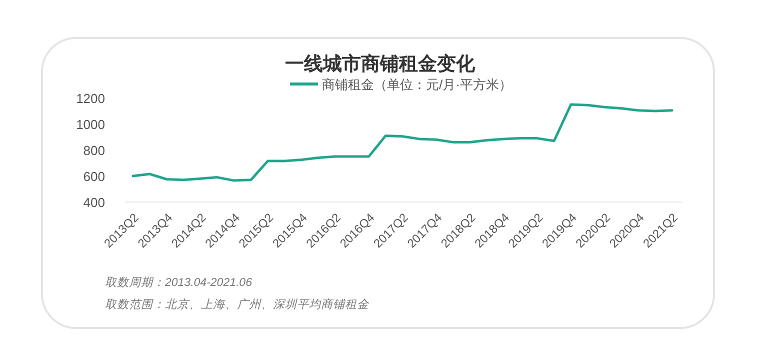 The height and width of the screenshot is (352, 760). I want to click on y-tick-label: 400, so click(94, 202).